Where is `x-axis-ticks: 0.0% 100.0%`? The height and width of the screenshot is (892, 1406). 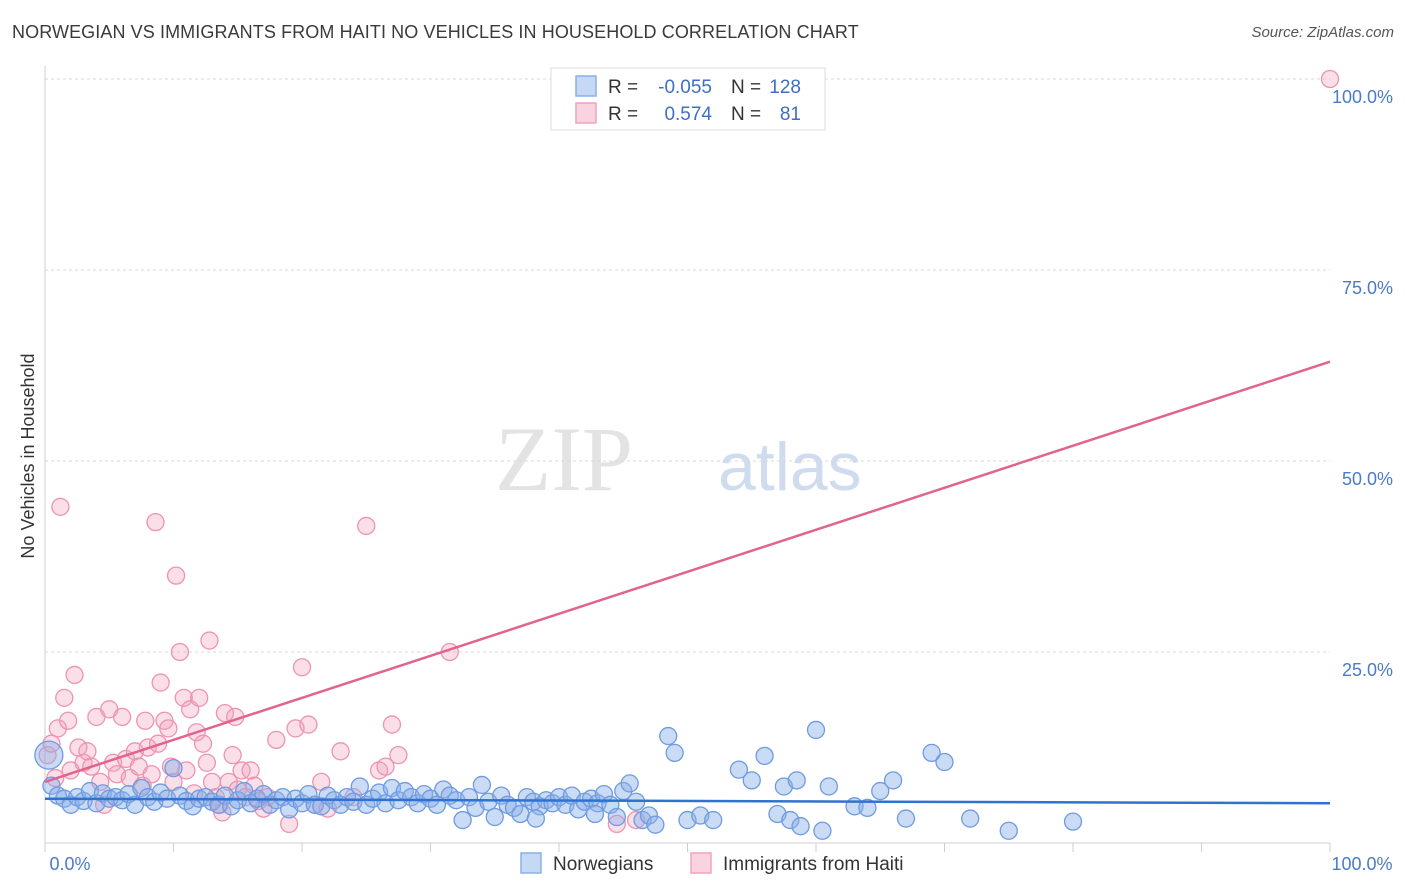 x-axis-ticks: 0.0% 100.0% is located at coordinates (718, 858).